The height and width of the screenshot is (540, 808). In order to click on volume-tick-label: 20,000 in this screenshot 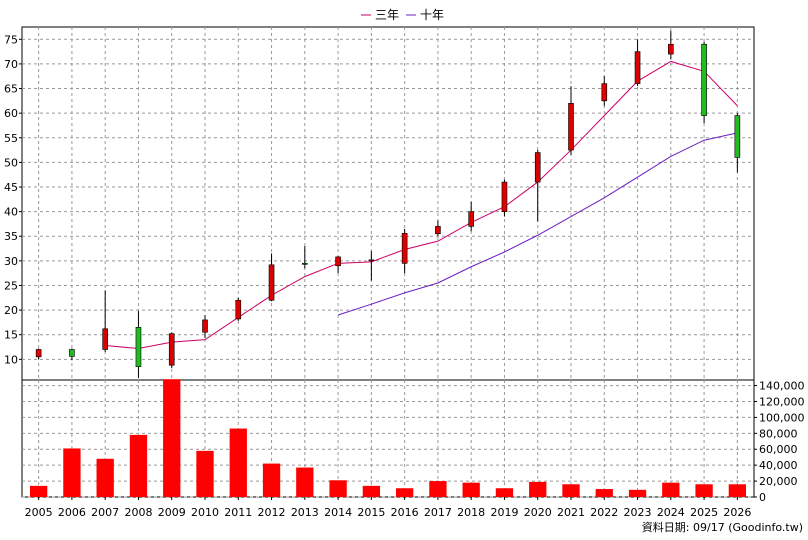, I will do `click(778, 481)`.